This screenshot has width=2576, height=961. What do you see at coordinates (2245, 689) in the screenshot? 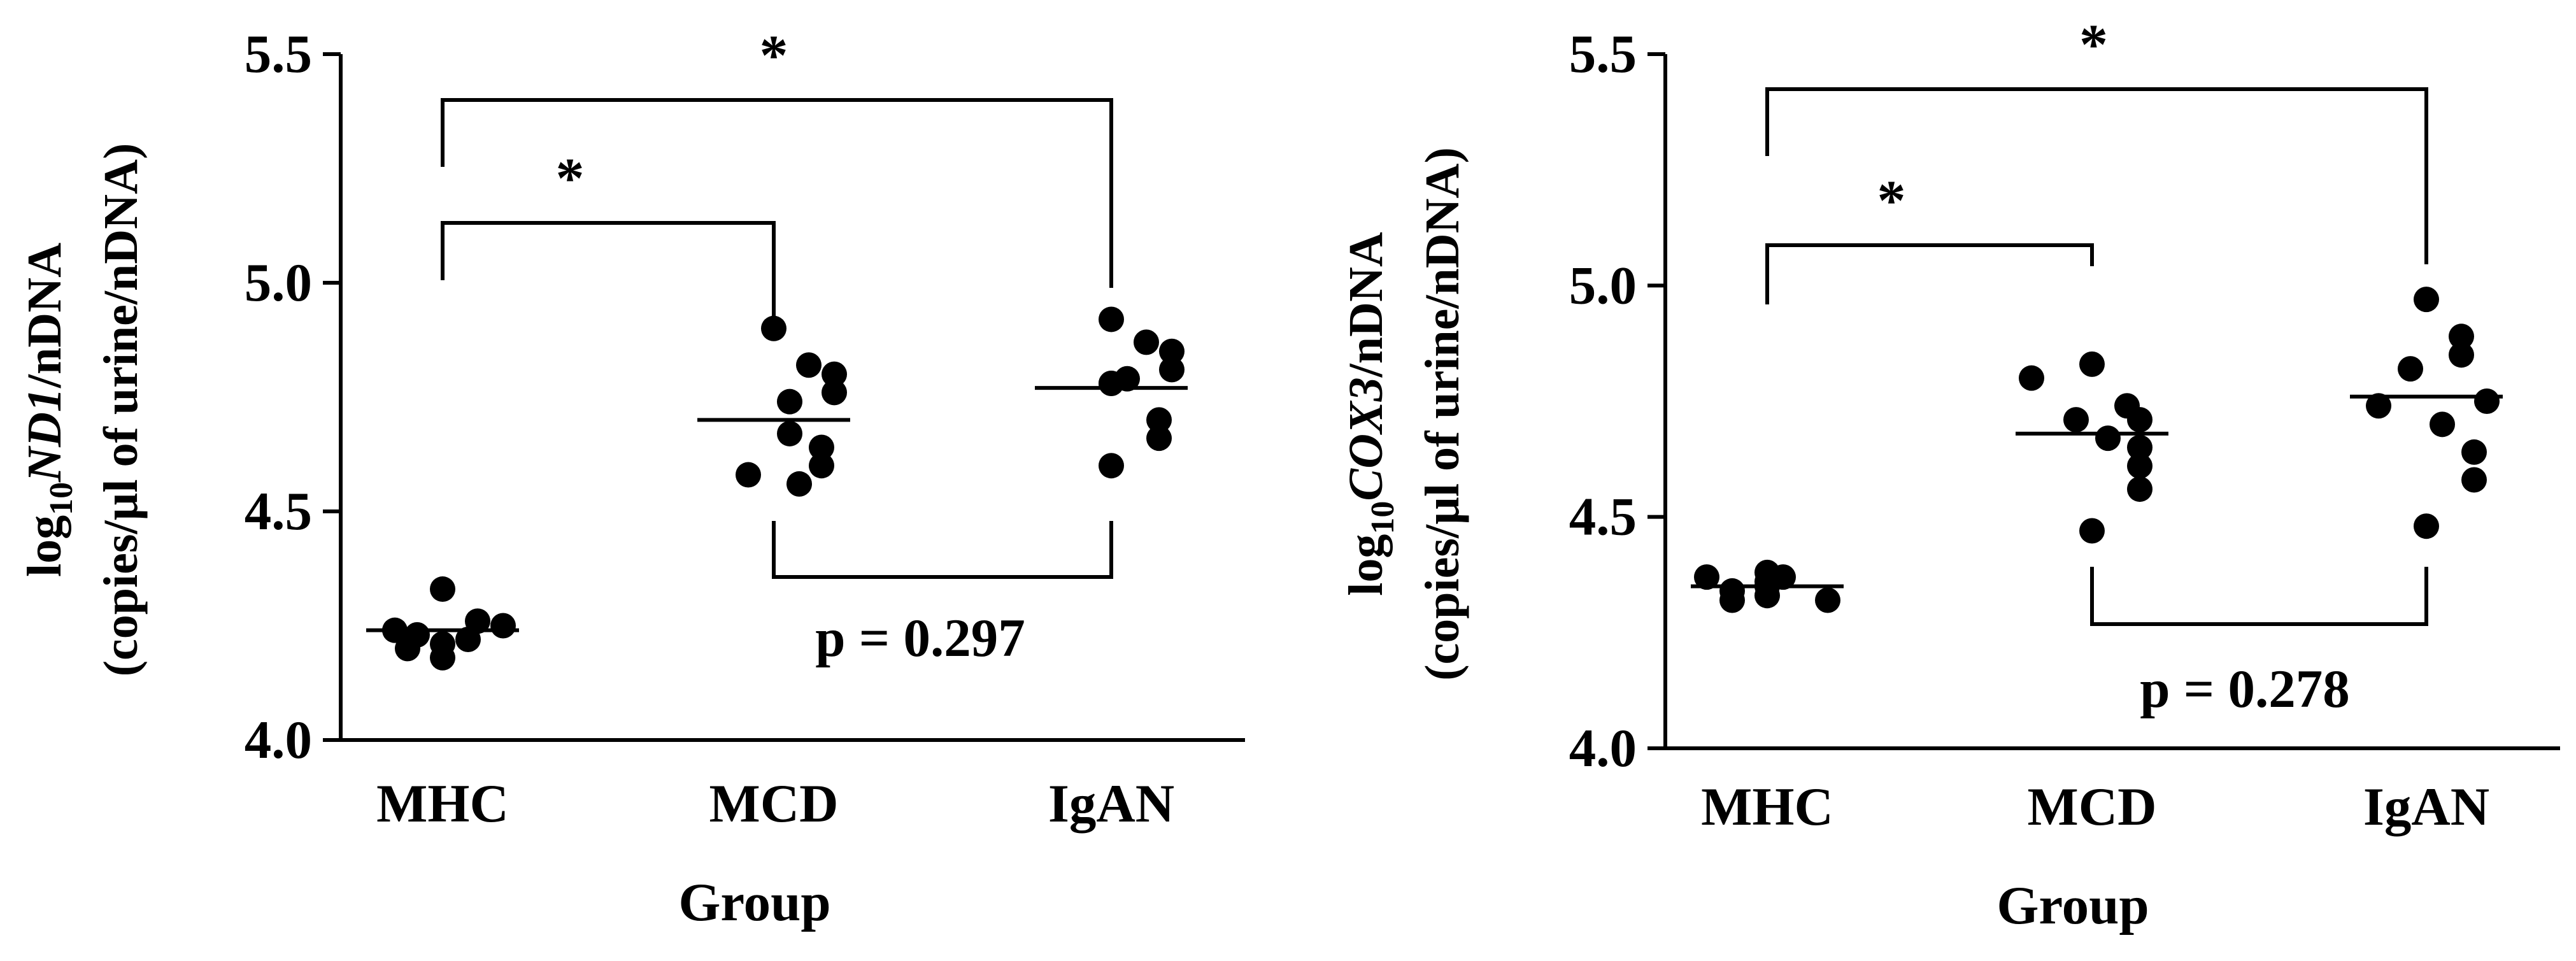
I see `p-value-label: p = 0.278` at bounding box center [2245, 689].